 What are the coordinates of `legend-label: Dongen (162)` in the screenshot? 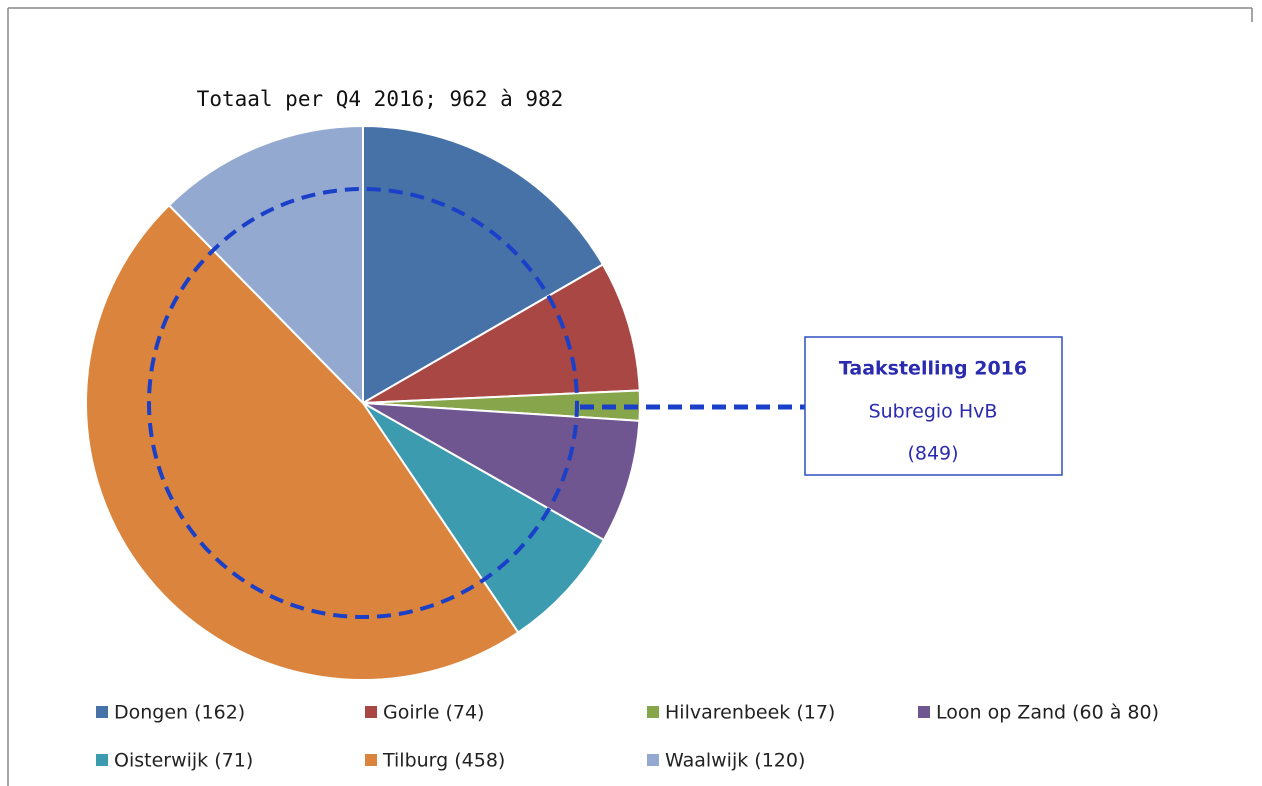 It's located at (179, 713).